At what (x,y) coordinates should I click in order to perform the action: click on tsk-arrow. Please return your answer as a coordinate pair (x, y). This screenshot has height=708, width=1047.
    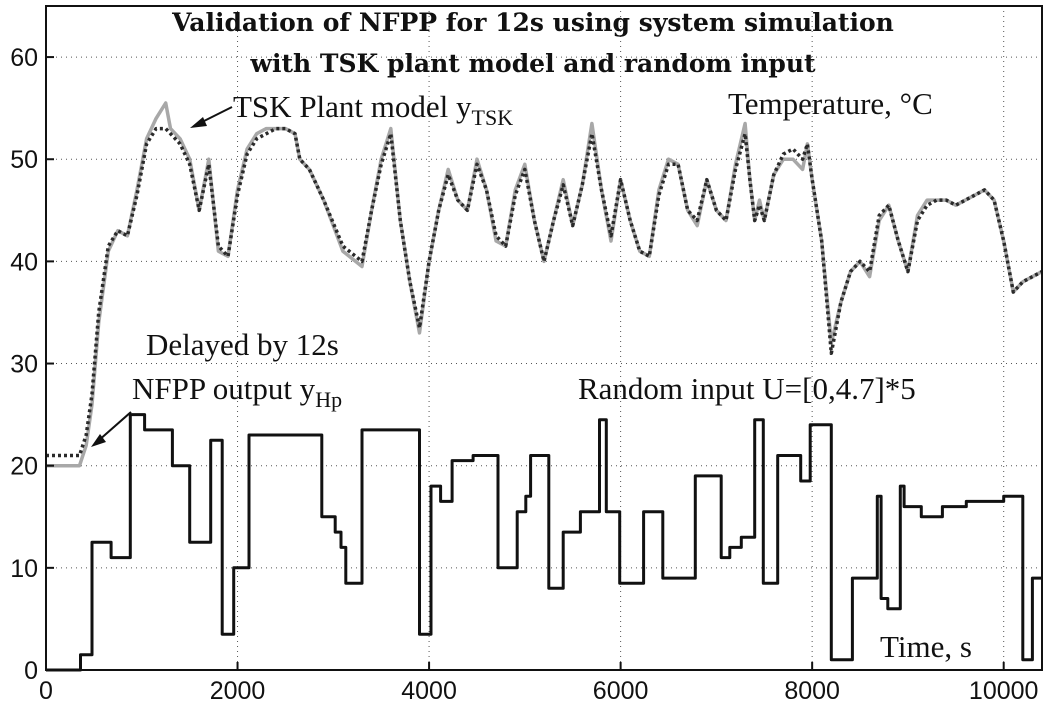
    Looking at the image, I should click on (211, 117).